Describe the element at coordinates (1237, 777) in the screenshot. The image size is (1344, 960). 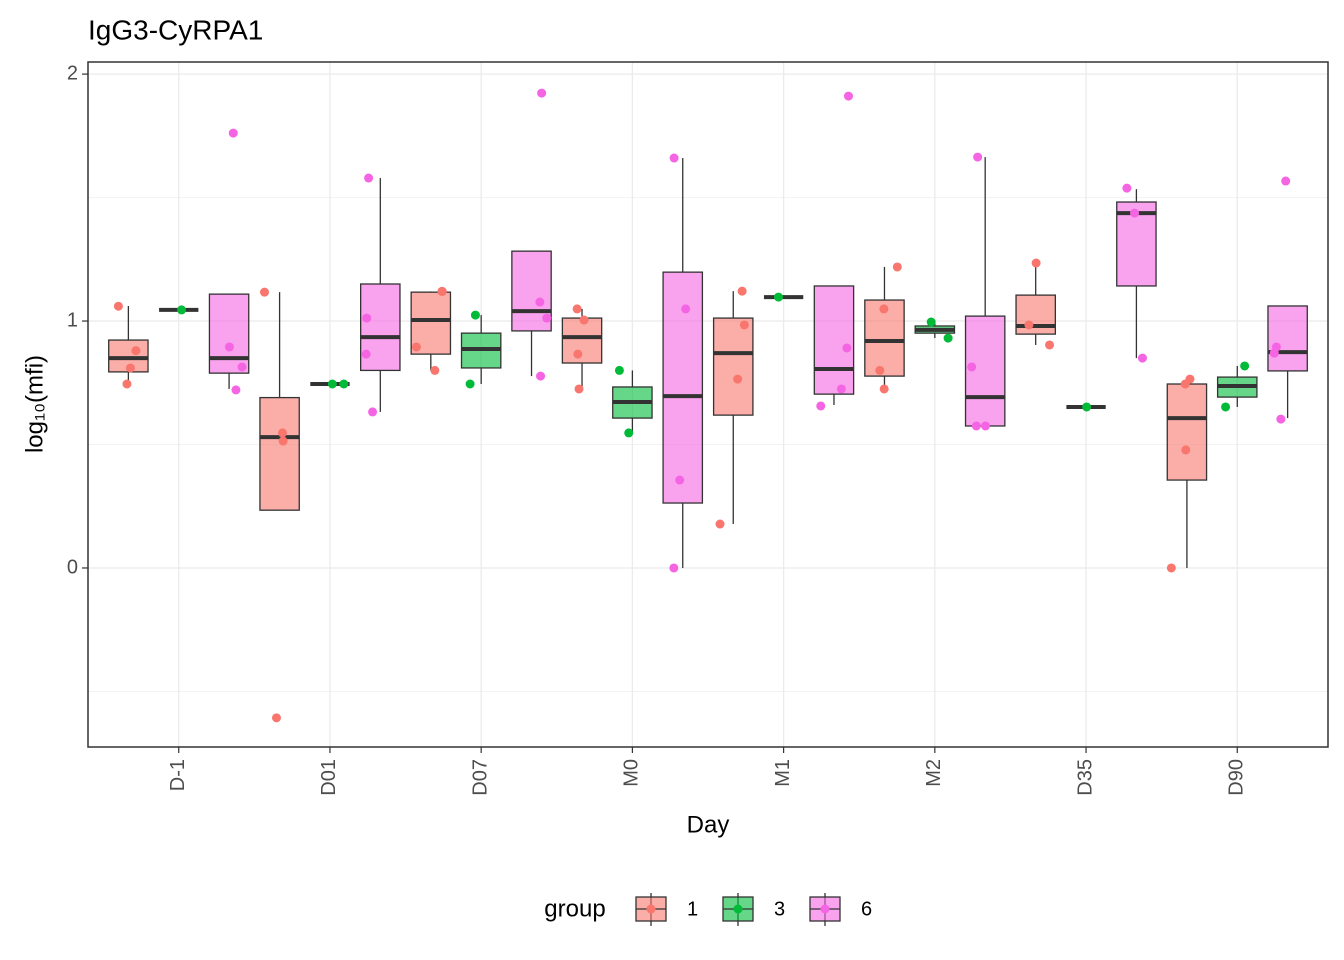
I see `x-tick-label: D90` at that location.